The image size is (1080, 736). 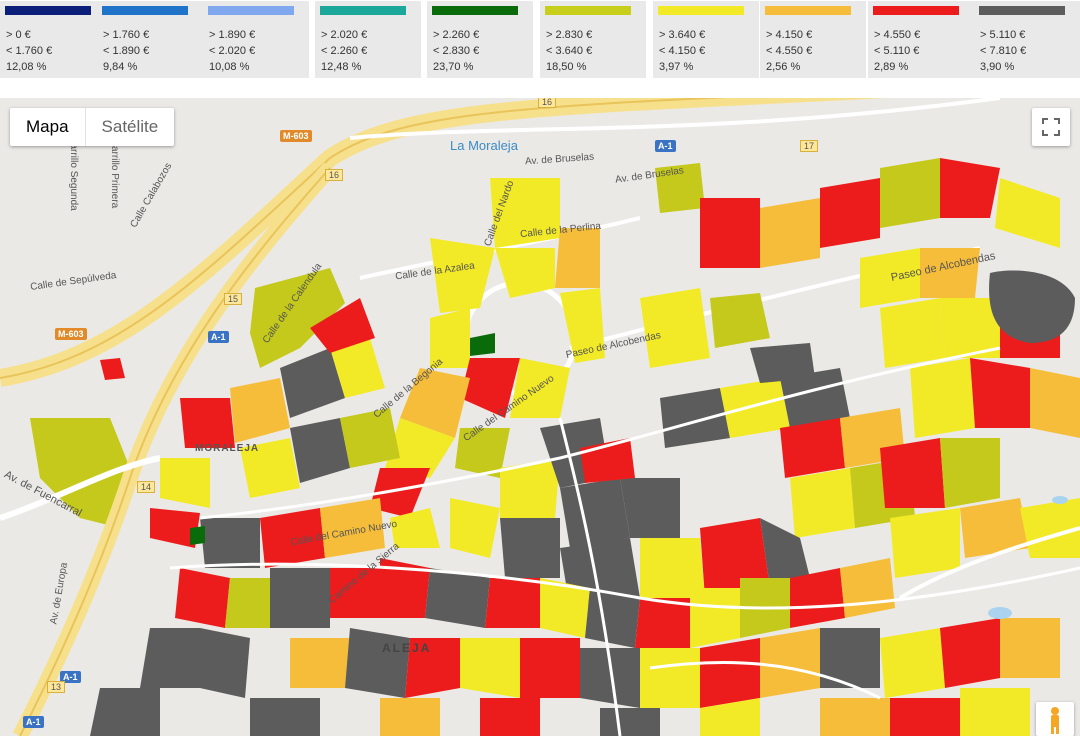 What do you see at coordinates (456, 35) in the screenshot?
I see `legend-min: > 2.260 €` at bounding box center [456, 35].